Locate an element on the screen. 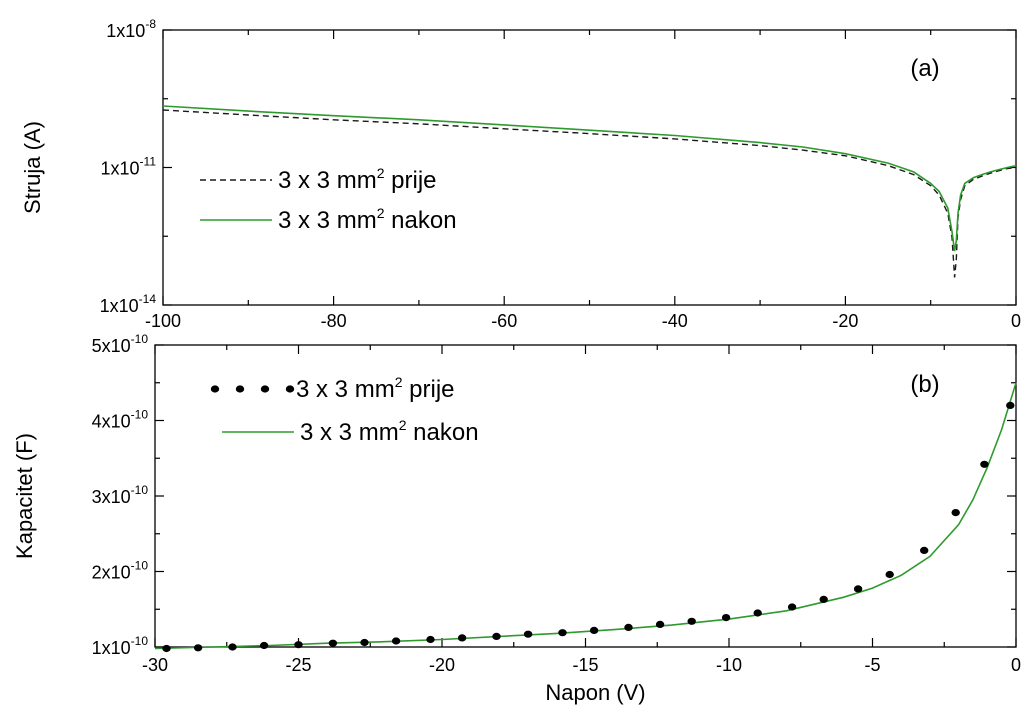 The height and width of the screenshot is (709, 1024). y-tick-label-b: 4x10⁻¹⁰ is located at coordinates (120, 420).